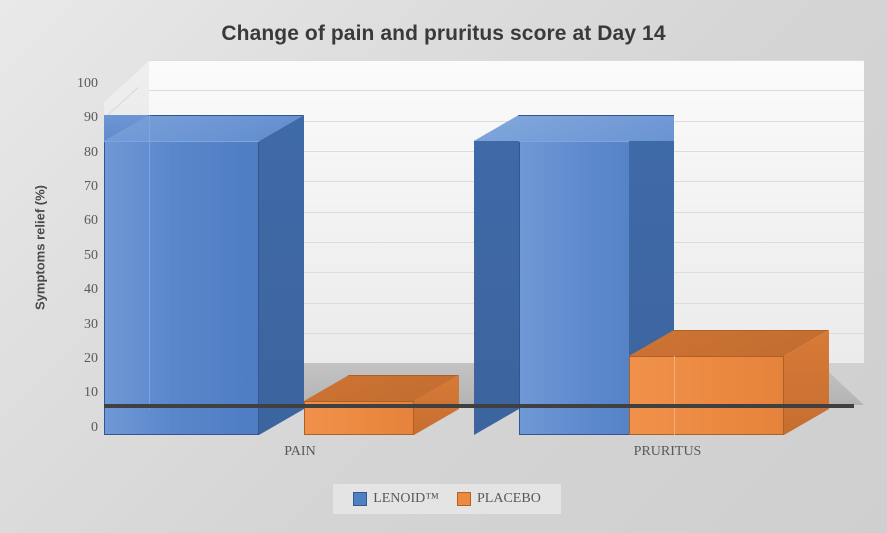  What do you see at coordinates (91, 358) in the screenshot?
I see `y-tick-20: 20` at bounding box center [91, 358].